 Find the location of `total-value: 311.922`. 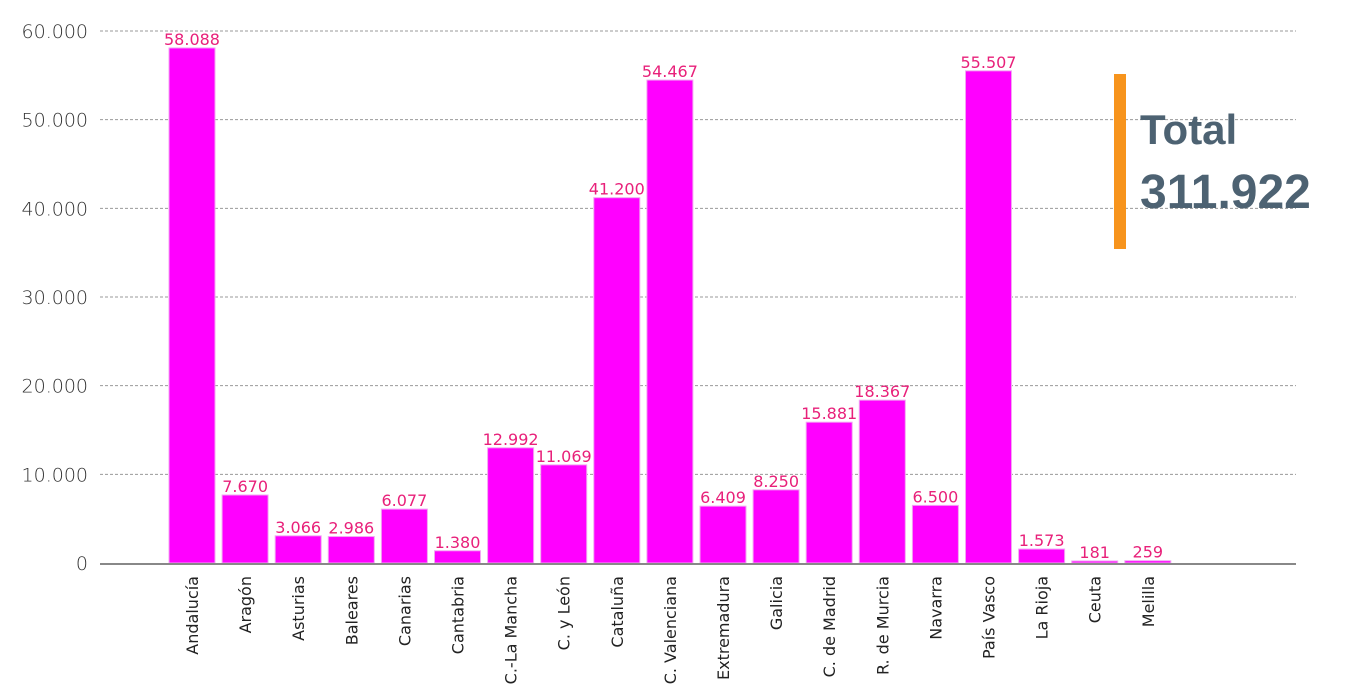

total-value: 311.922 is located at coordinates (1225, 192).